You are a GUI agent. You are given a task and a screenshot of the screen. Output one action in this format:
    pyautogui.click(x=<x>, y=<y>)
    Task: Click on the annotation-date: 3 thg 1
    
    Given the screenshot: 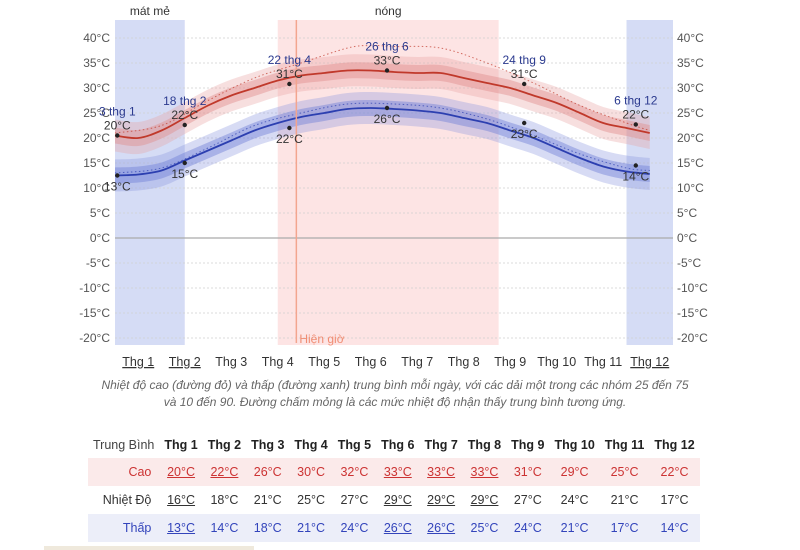 What is the action you would take?
    pyautogui.click(x=117, y=112)
    